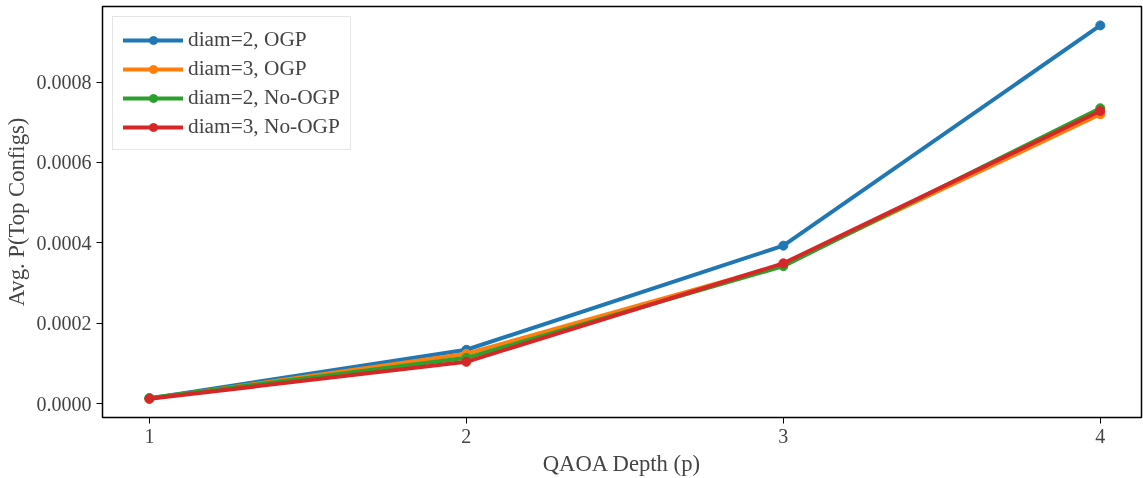 The image size is (1143, 478). What do you see at coordinates (64, 82) in the screenshot?
I see `y-tick-label: 0.0008` at bounding box center [64, 82].